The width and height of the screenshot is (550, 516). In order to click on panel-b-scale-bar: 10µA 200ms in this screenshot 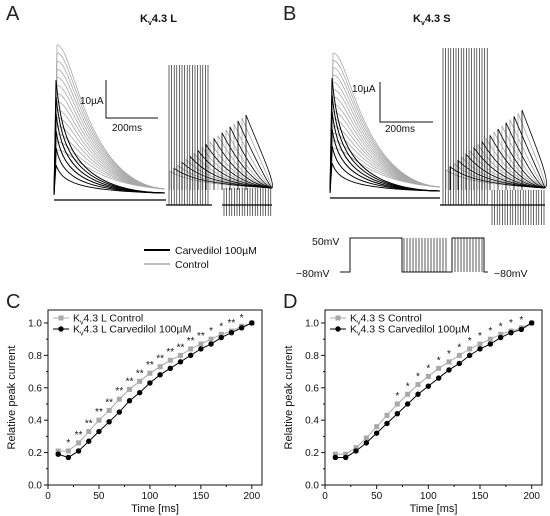, I will do `click(392, 108)`.